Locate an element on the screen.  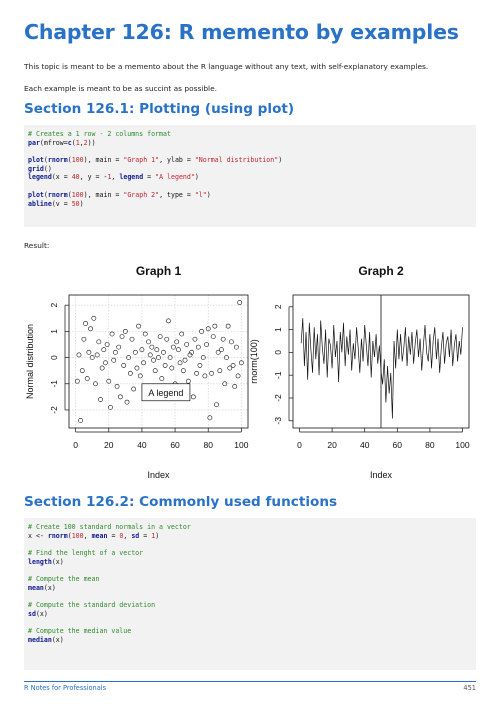
code-token: )) is located at coordinates (91, 142).